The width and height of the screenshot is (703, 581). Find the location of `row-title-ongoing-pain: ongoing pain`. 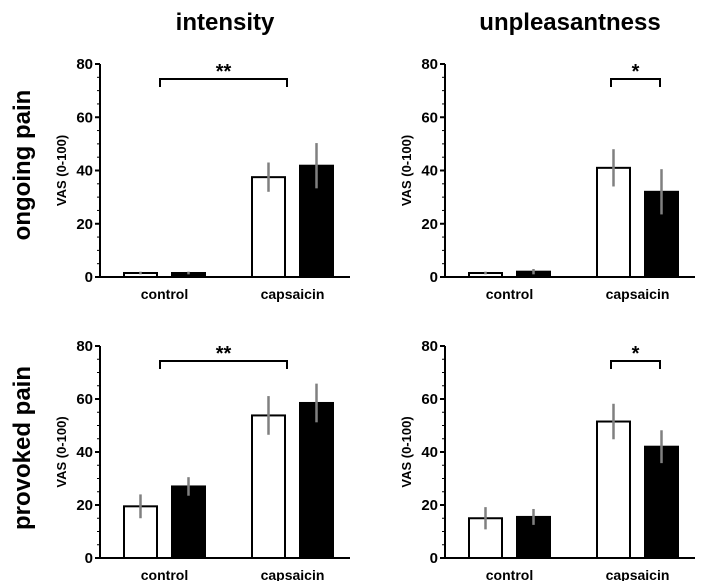

row-title-ongoing-pain: ongoing pain is located at coordinates (22, 165).